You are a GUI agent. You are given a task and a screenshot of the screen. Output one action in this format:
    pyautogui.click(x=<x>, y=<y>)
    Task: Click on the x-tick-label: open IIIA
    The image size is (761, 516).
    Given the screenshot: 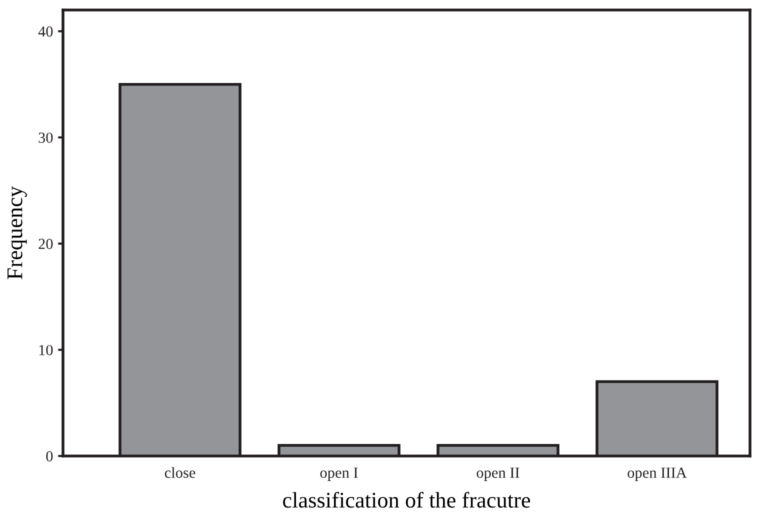 What is the action you would take?
    pyautogui.click(x=657, y=474)
    